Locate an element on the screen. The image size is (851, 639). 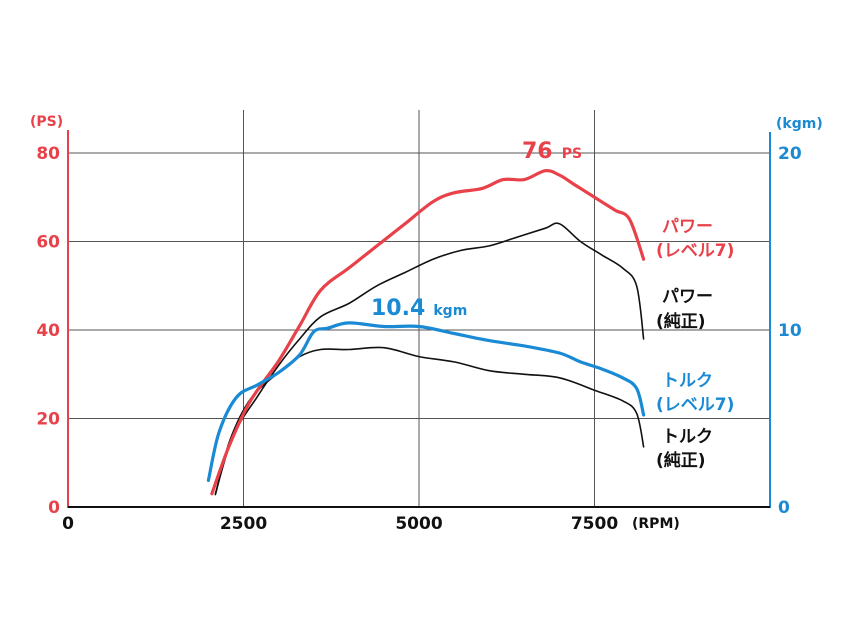
svg-text: 10.4 kgm is located at coordinates (419, 308).